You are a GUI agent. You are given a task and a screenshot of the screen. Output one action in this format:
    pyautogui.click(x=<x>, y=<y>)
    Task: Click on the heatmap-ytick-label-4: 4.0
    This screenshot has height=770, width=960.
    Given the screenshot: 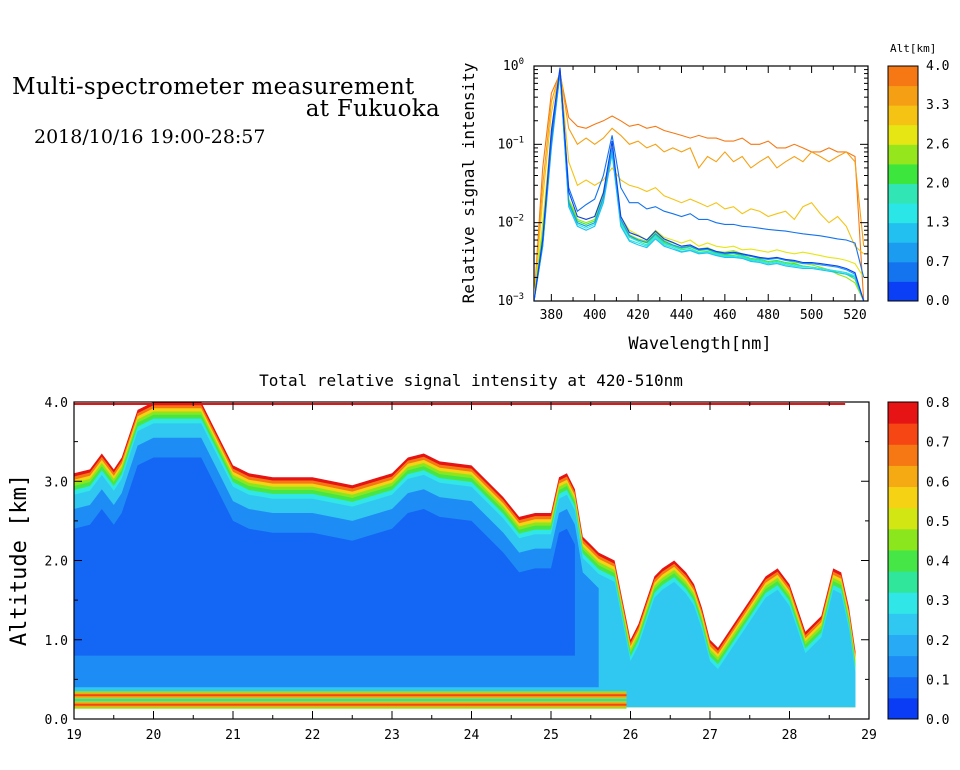 What is the action you would take?
    pyautogui.click(x=56, y=403)
    